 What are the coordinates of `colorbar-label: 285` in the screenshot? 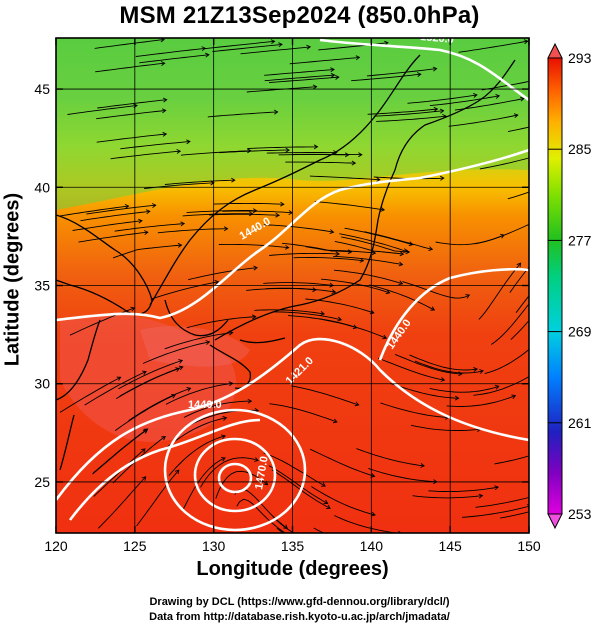 It's located at (580, 149).